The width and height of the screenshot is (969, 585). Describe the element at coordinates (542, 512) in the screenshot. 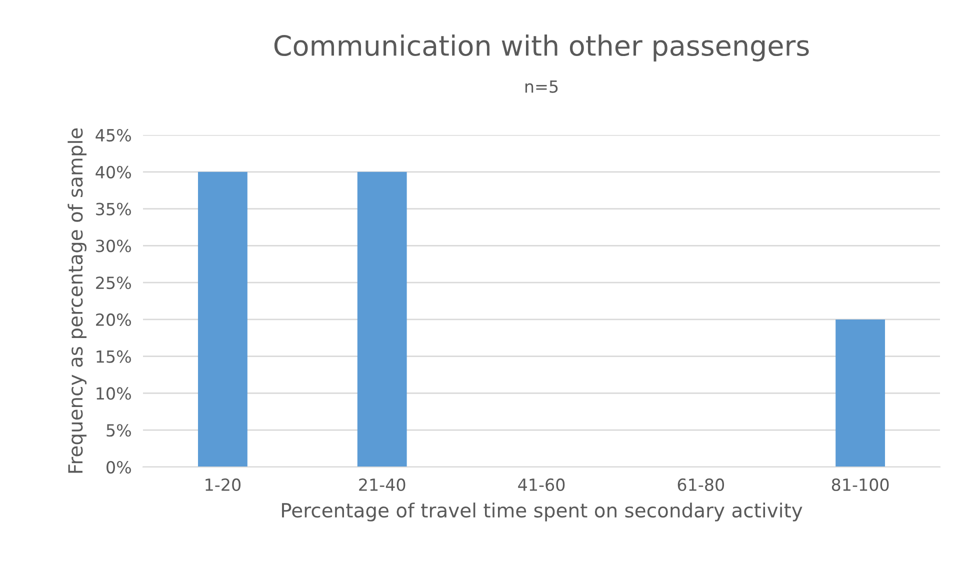

I see `x-axis-title: Percentage of travel time spent on secondary activity` at that location.